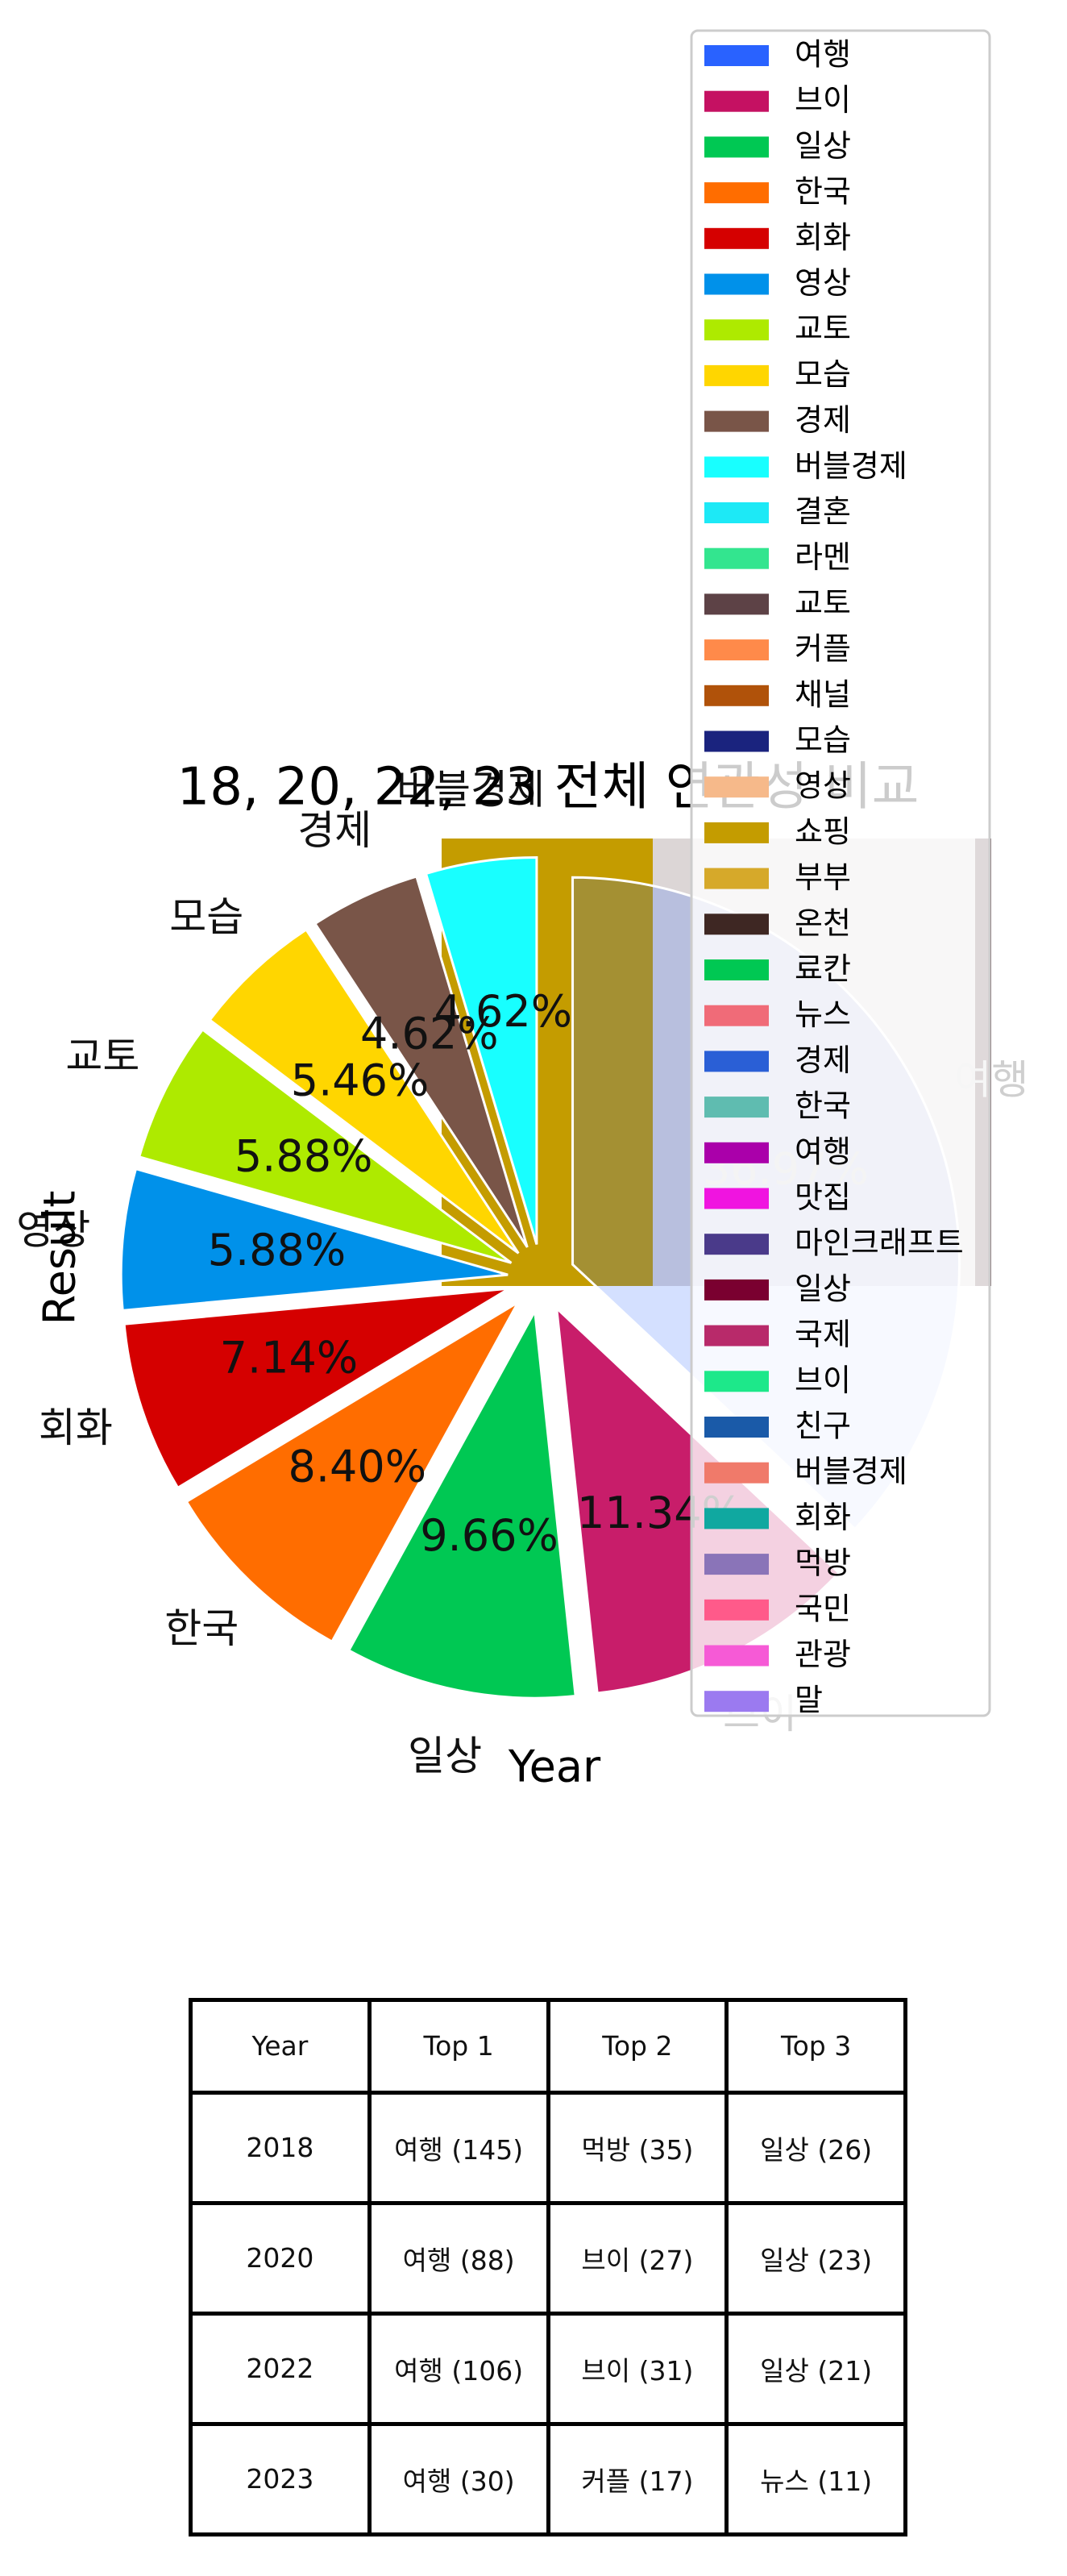 Image resolution: width=1067 pixels, height=2576 pixels. I want to click on legend-label-28: 일상, so click(823, 1289).